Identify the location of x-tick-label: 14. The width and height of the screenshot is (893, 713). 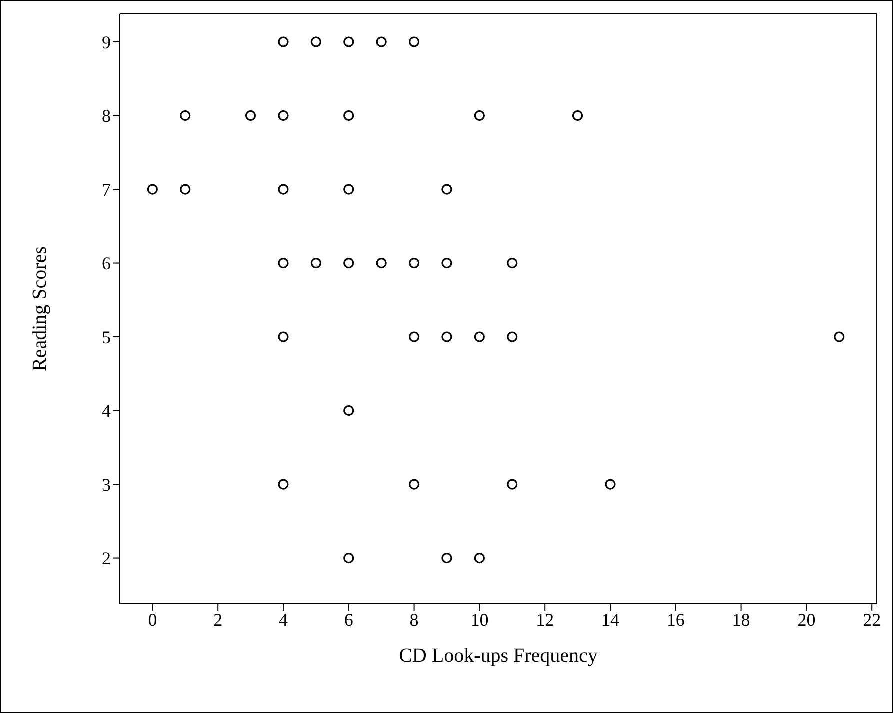
(610, 620).